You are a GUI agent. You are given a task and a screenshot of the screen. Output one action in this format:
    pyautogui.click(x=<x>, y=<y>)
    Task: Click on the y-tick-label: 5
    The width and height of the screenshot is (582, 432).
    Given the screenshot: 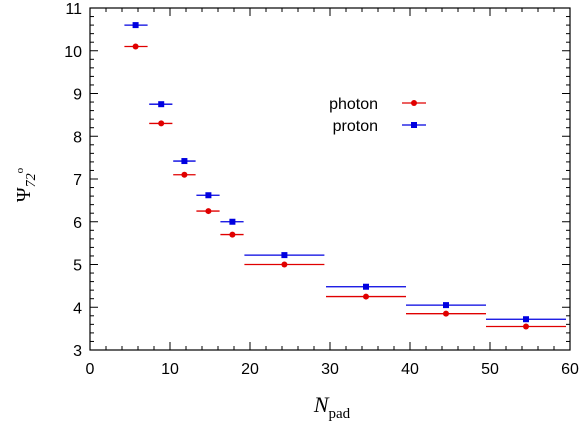 What is the action you would take?
    pyautogui.click(x=77, y=266)
    